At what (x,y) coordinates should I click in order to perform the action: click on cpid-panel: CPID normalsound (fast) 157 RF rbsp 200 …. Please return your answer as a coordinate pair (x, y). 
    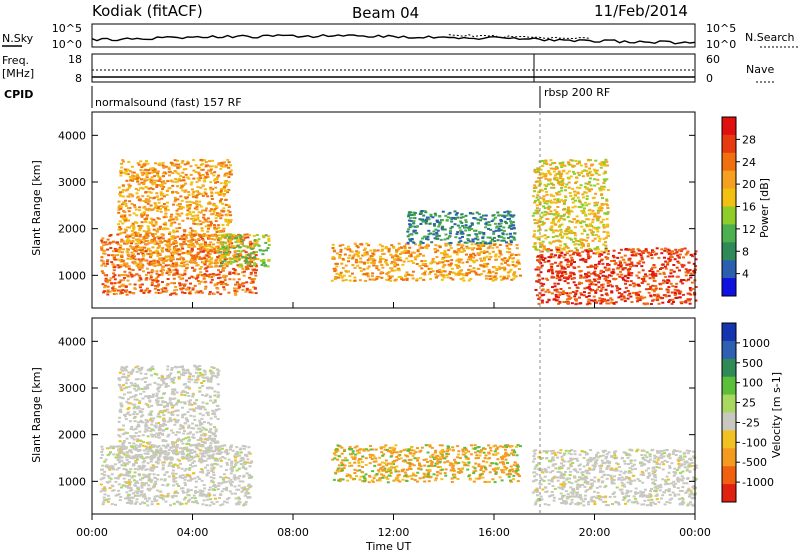
    Looking at the image, I should click on (307, 97).